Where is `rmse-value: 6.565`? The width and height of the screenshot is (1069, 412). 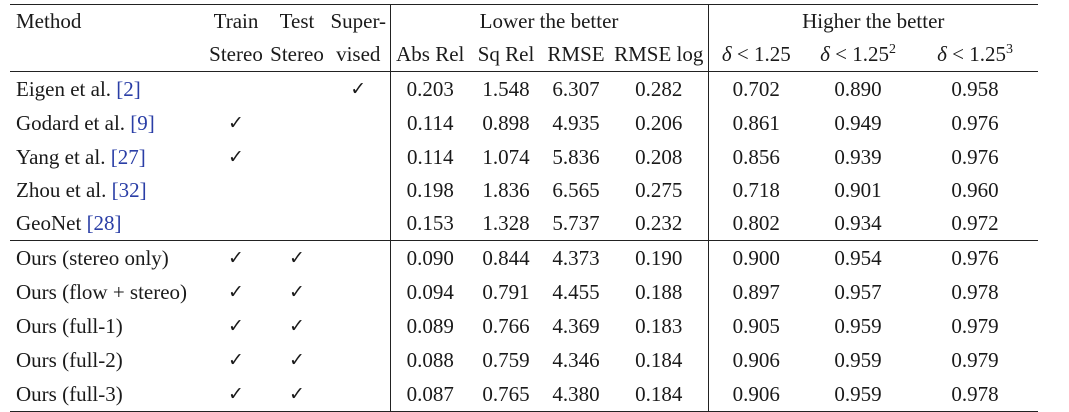 rmse-value: 6.565 is located at coordinates (576, 190).